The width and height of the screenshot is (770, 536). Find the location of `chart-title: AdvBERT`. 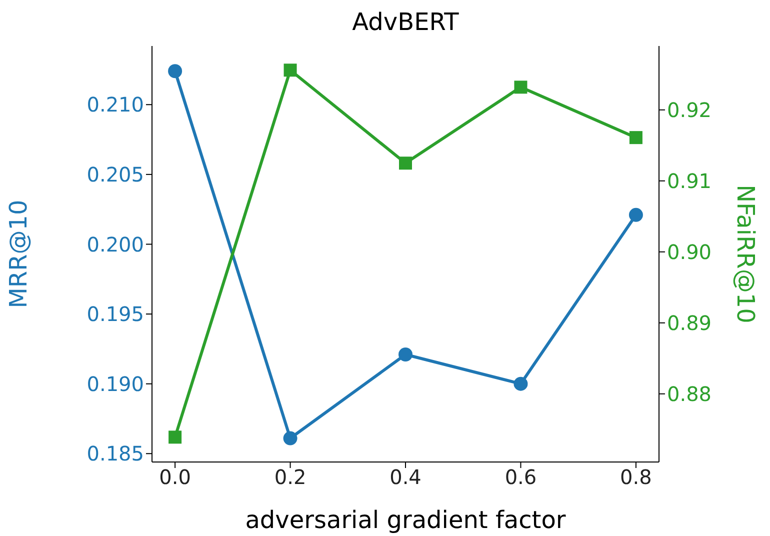

chart-title: AdvBERT is located at coordinates (405, 22).